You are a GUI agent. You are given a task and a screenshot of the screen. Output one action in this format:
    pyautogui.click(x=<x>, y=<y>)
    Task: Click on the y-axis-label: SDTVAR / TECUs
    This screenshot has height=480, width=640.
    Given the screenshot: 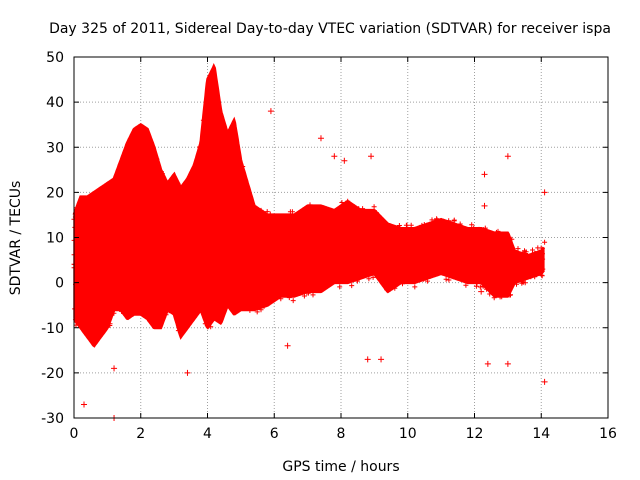 What is the action you would take?
    pyautogui.click(x=16, y=238)
    